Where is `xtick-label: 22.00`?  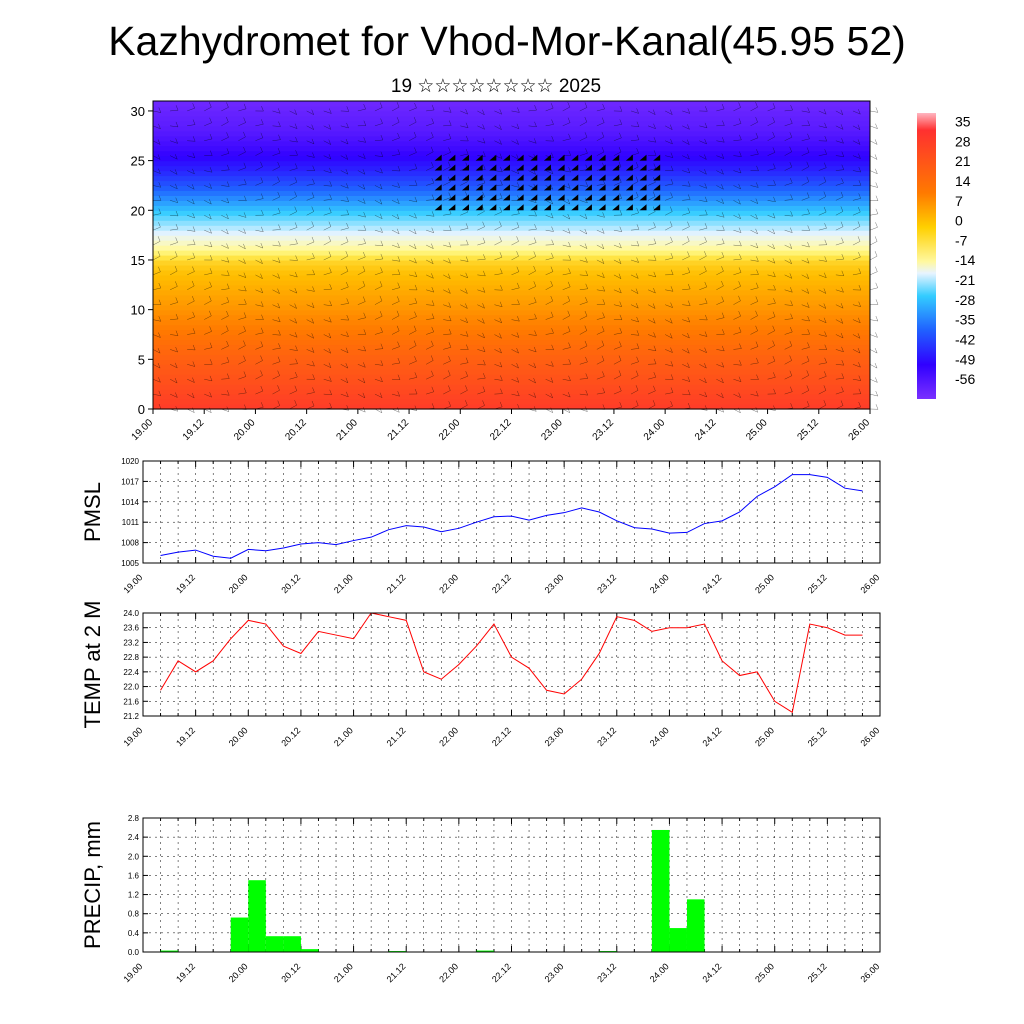 xtick-label: 22.00 is located at coordinates (448, 583).